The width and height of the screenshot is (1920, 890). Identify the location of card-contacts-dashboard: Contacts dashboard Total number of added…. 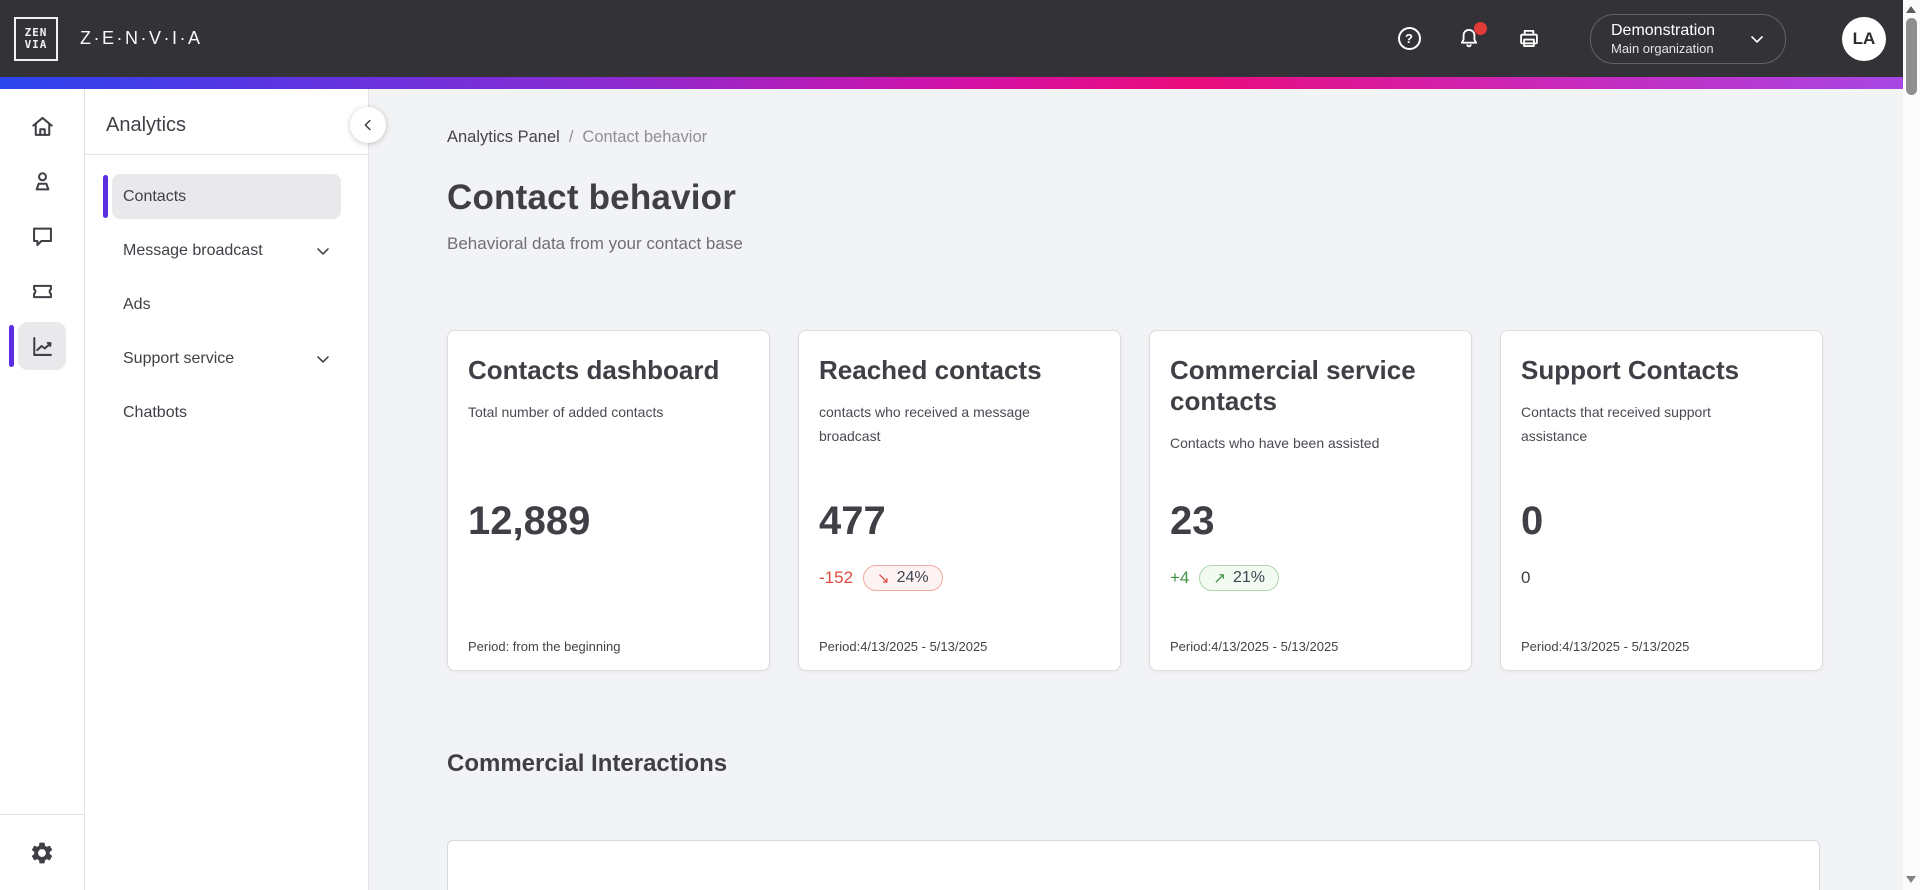
(608, 500).